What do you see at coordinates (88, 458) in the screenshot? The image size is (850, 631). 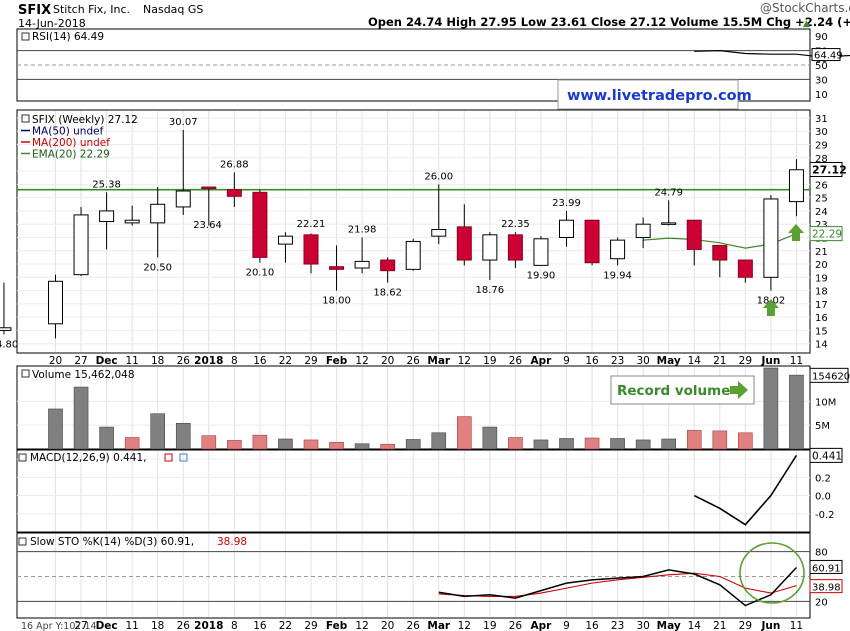 I see `macd-legend: MACD(12,26,9) 0.441,` at bounding box center [88, 458].